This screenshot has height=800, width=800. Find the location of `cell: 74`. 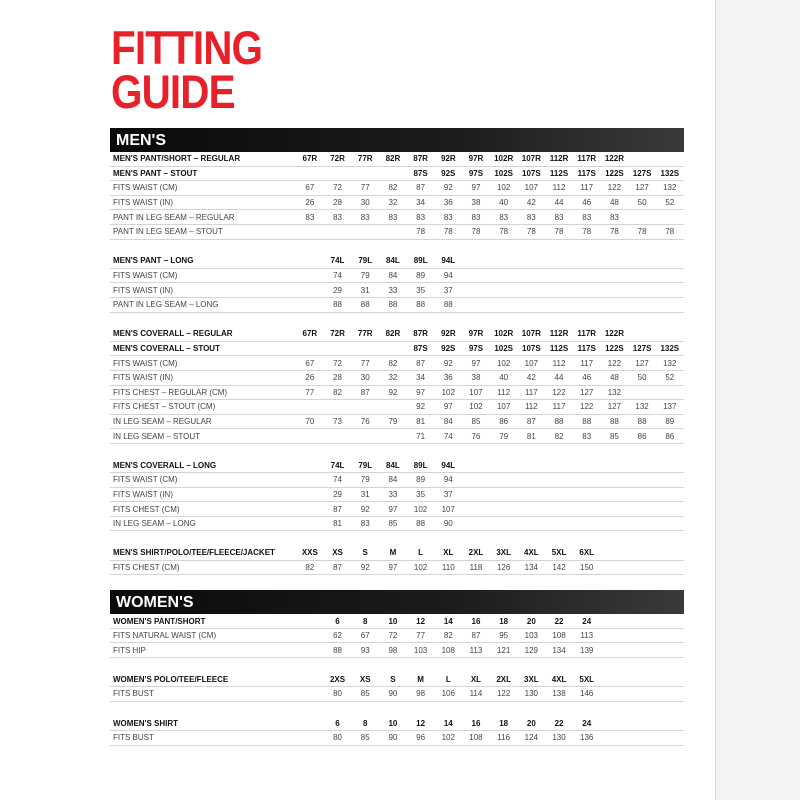

cell: 74 is located at coordinates (448, 436).